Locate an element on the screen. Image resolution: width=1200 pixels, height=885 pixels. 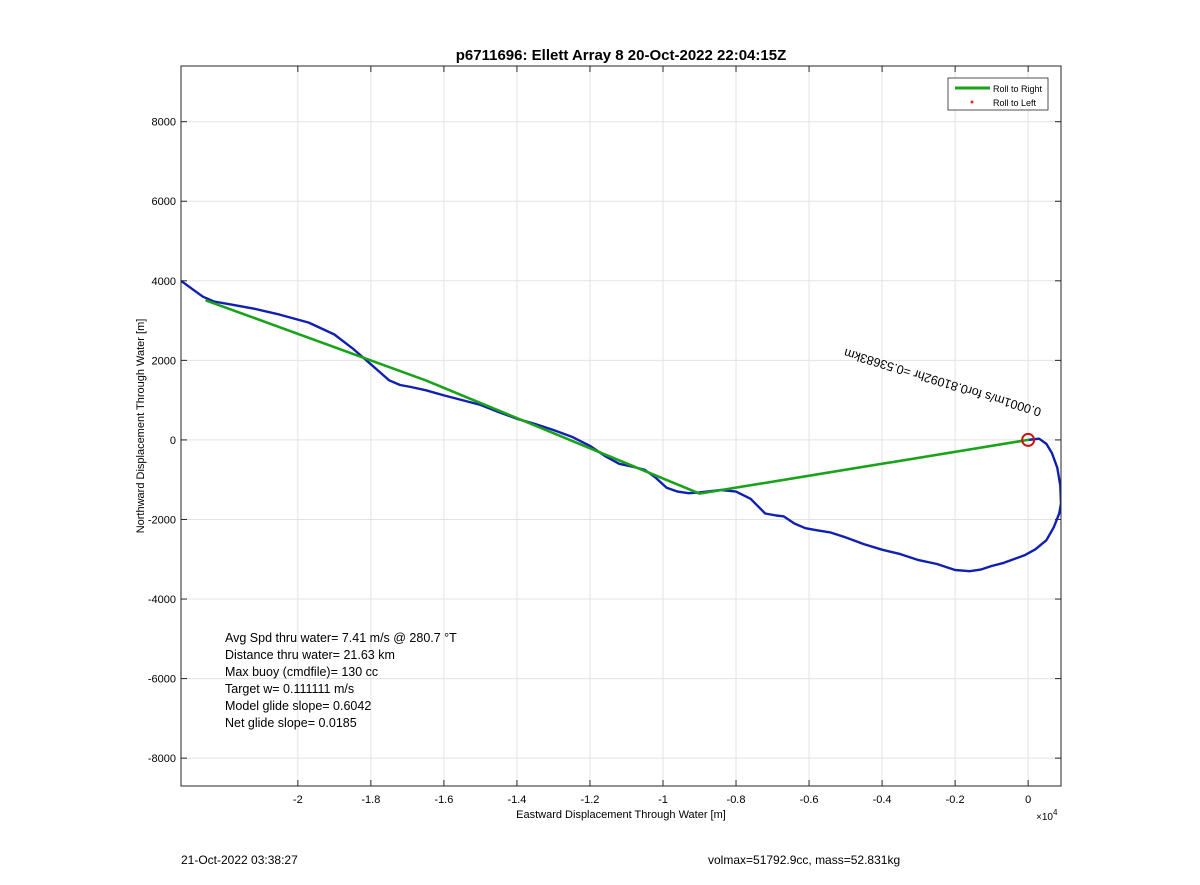
x-tick-label: -0.2 is located at coordinates (955, 800).